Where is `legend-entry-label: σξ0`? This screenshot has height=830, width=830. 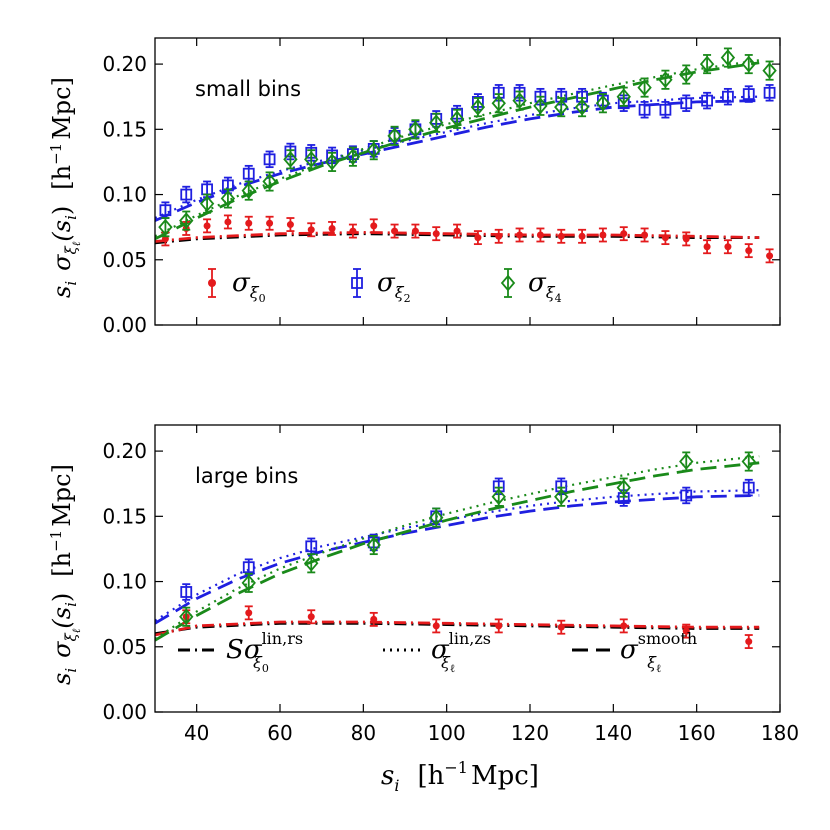
legend-entry-label: σξ0 is located at coordinates (249, 286).